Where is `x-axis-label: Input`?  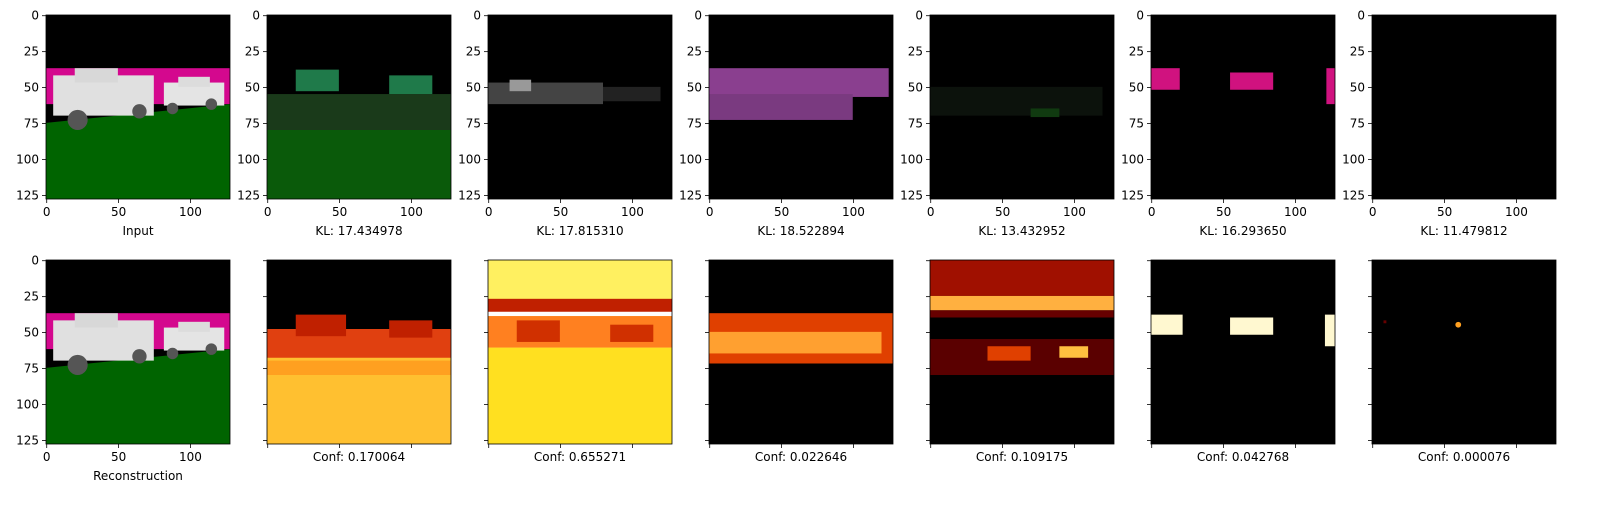
x-axis-label: Input is located at coordinates (137, 231).